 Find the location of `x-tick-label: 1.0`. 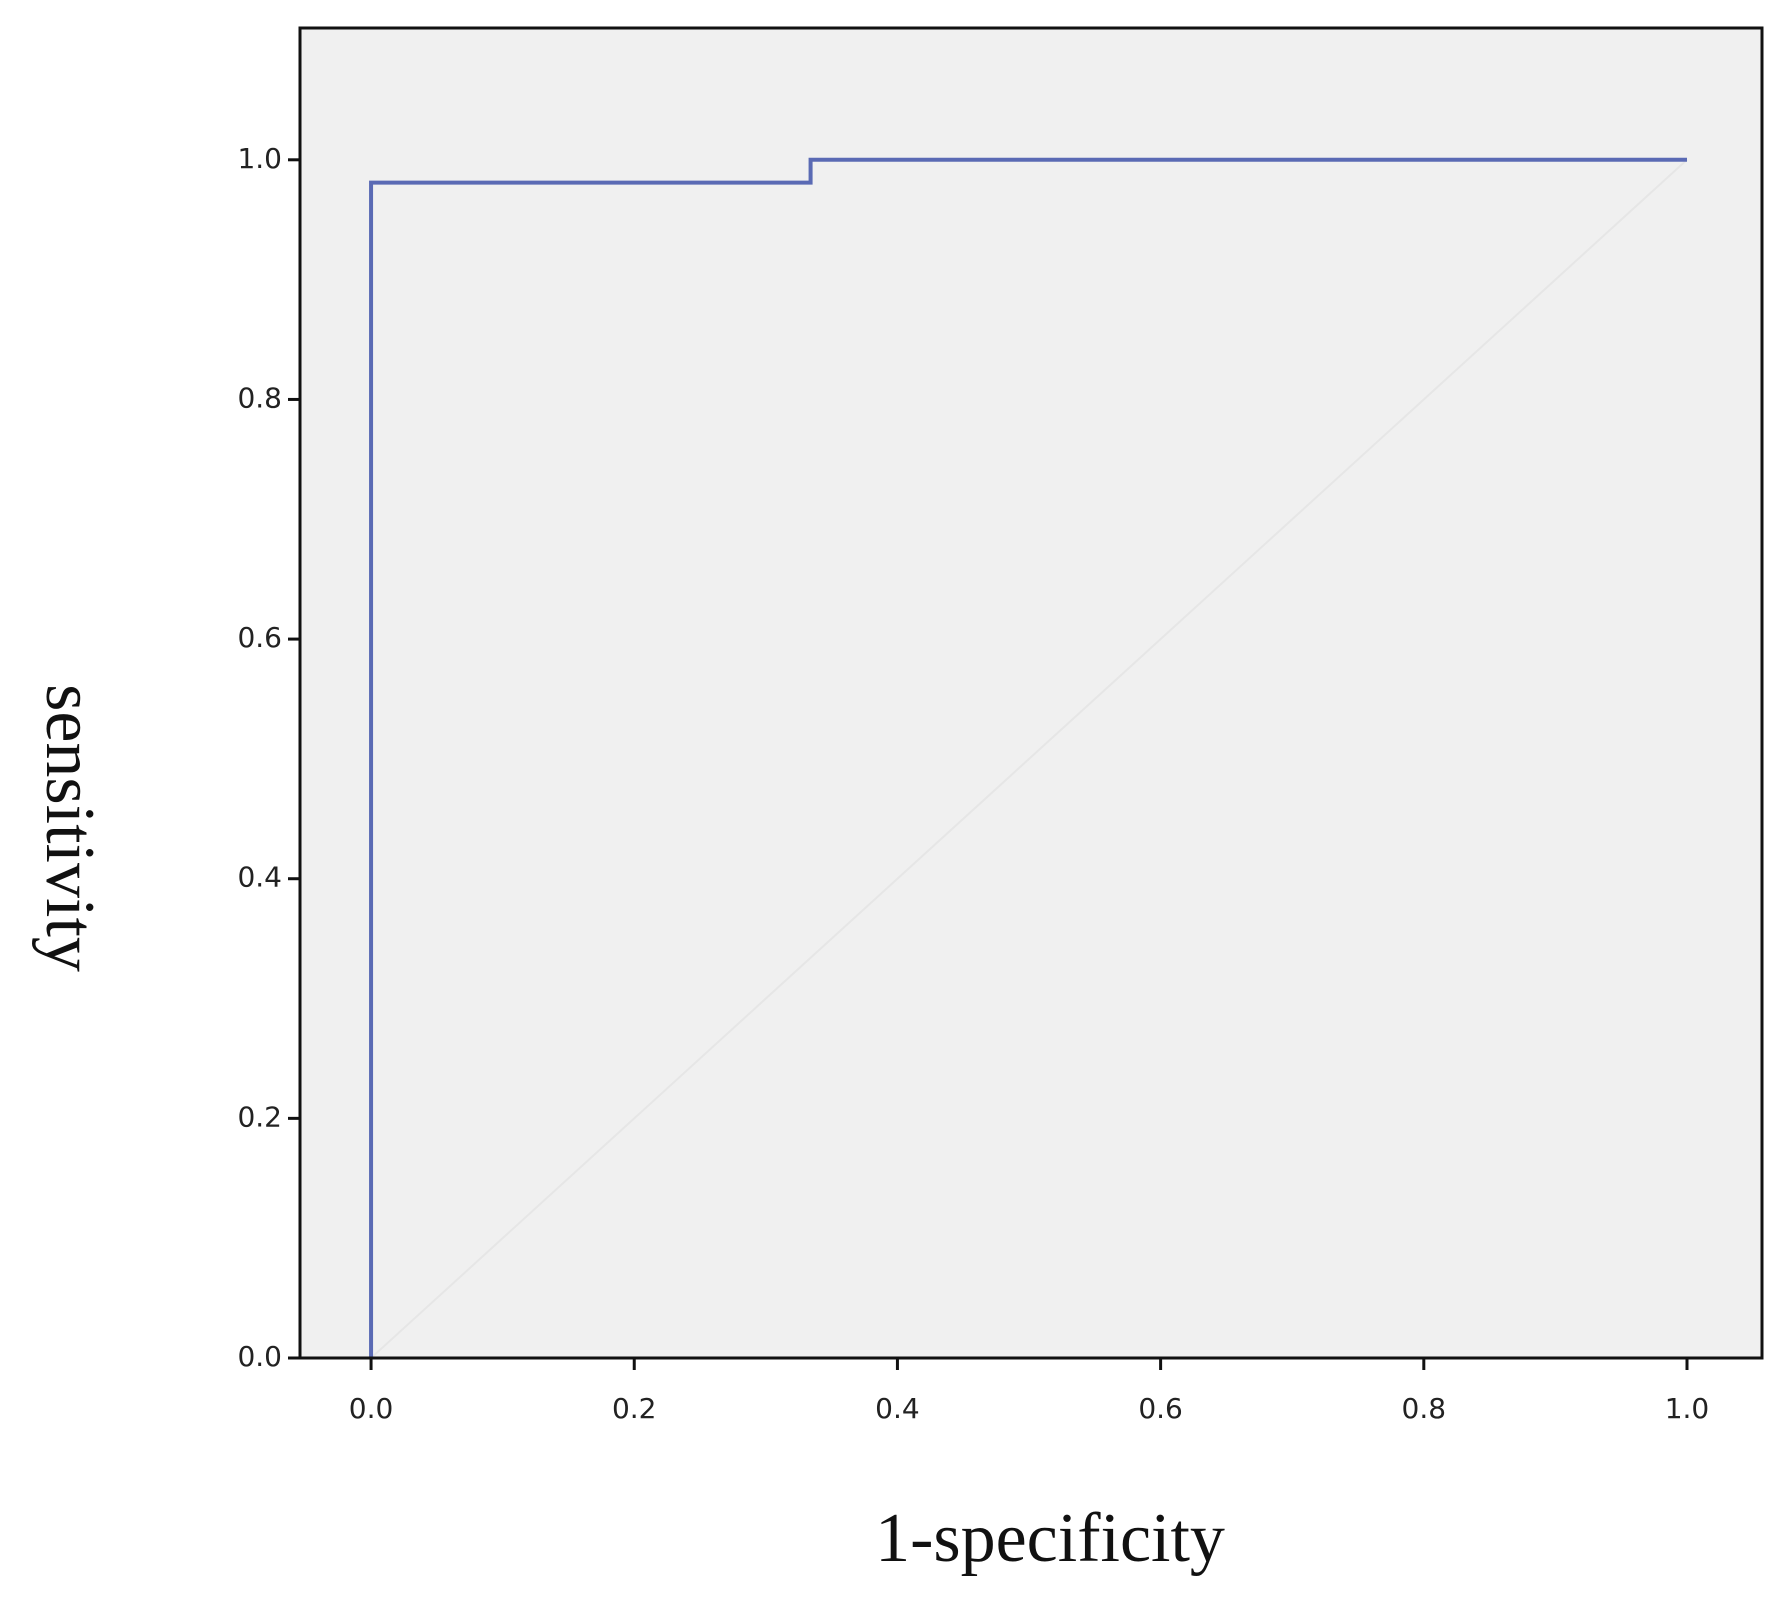

x-tick-label: 1.0 is located at coordinates (1687, 1408).